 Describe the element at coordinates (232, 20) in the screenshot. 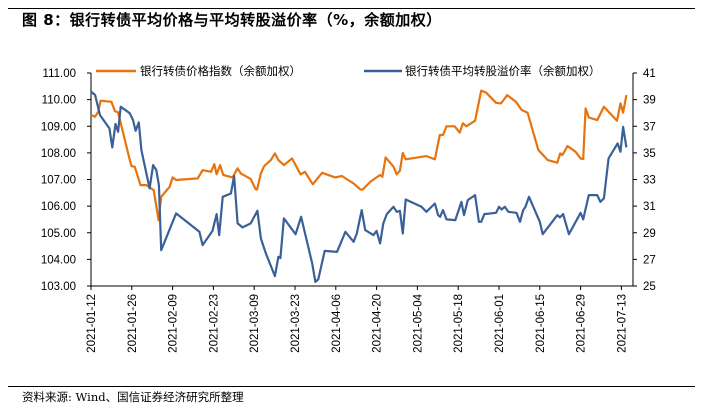

I see `chart-title: 图 8：银行转债平均价格与平均转股溢价率（%，余额加权）` at that location.